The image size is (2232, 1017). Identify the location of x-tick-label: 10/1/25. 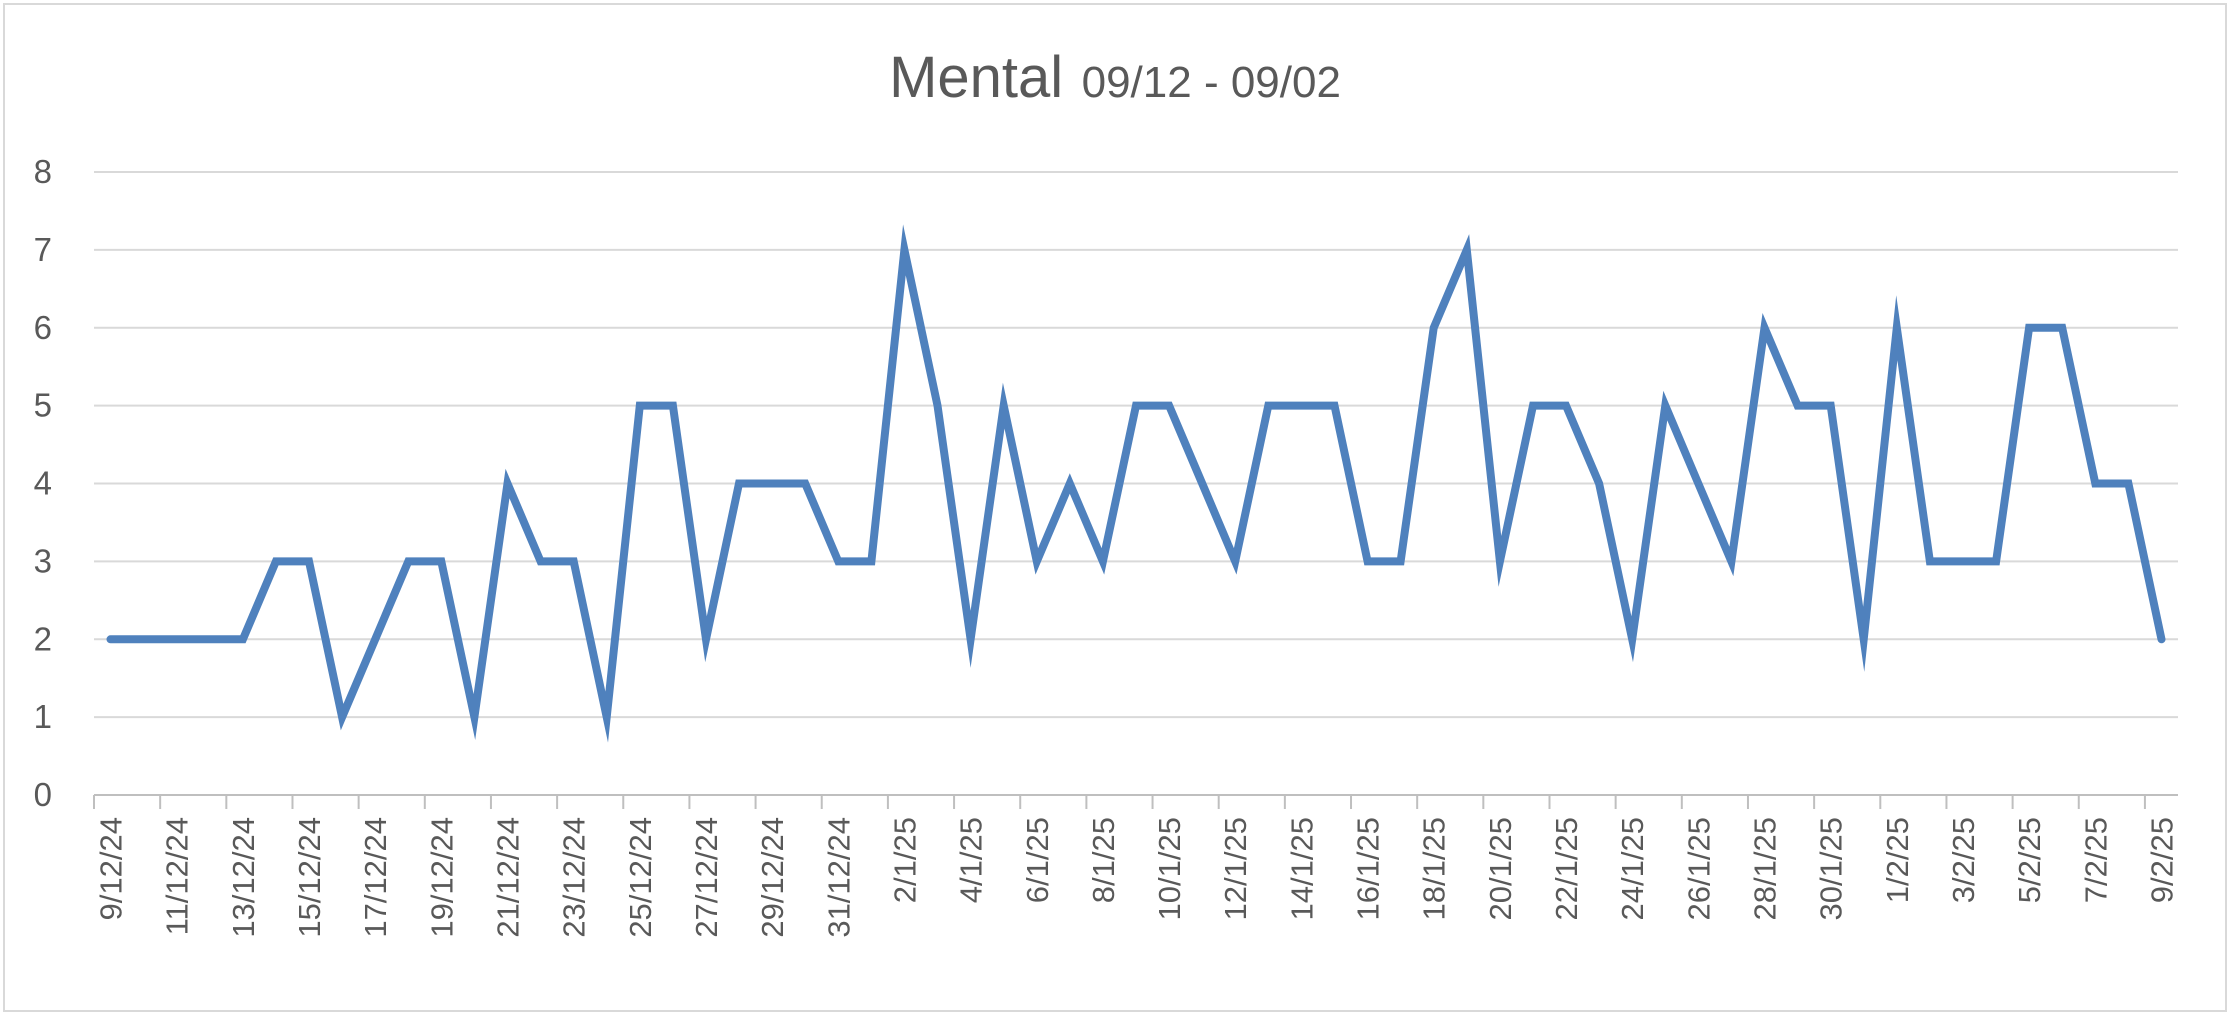
(1169, 868).